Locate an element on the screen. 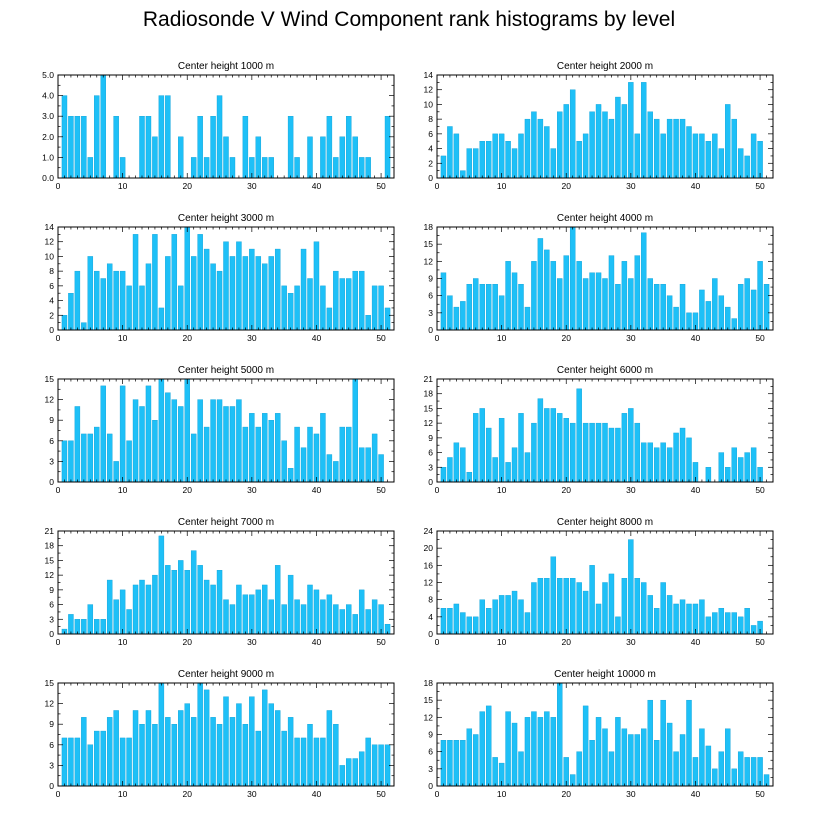 Image resolution: width=818 pixels, height=824 pixels. panel-title: Center height 4000 m is located at coordinates (605, 218).